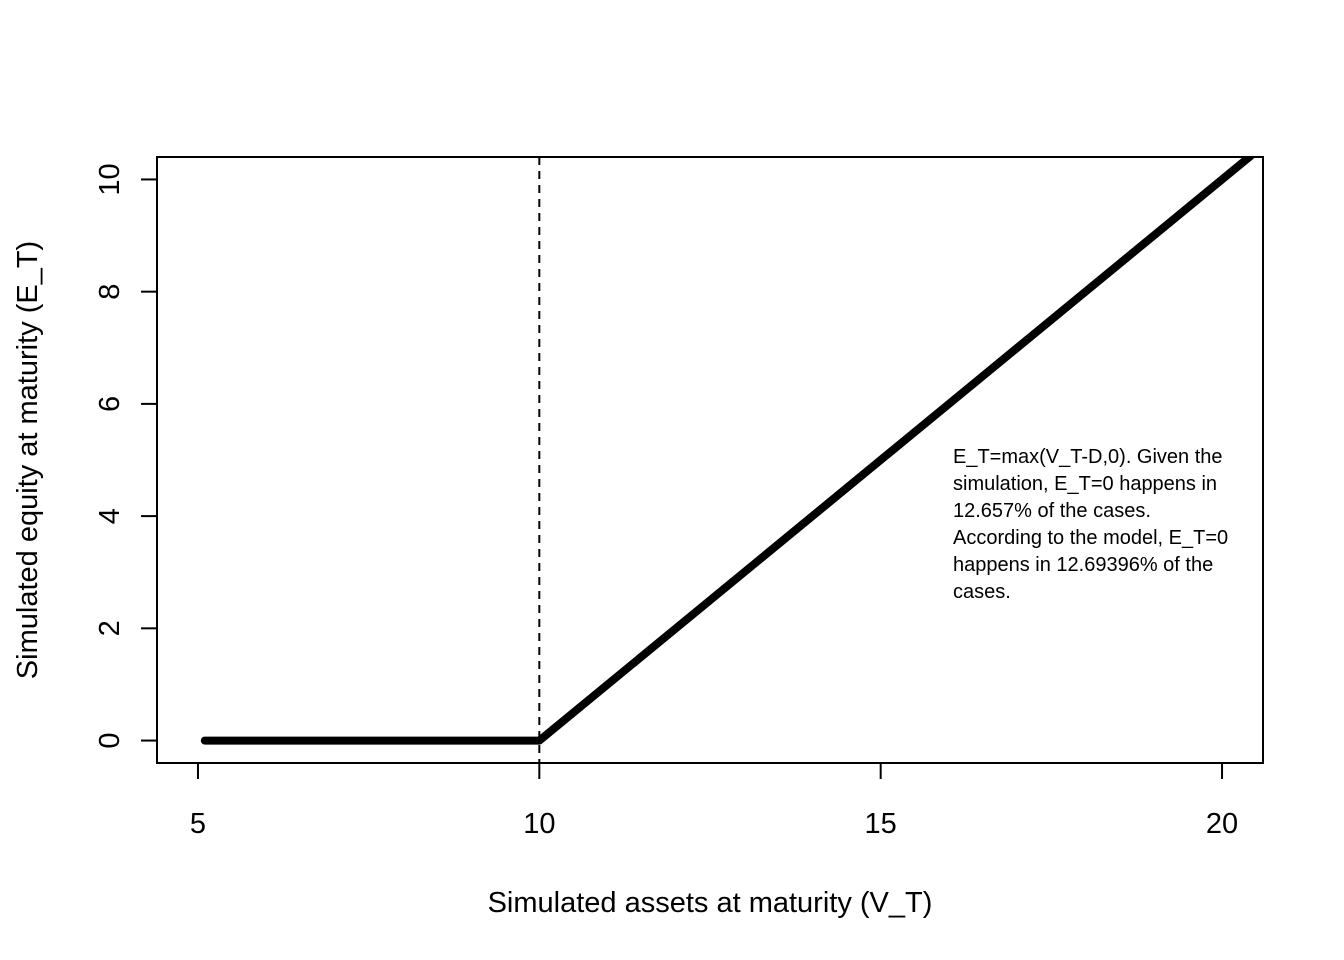 This screenshot has width=1344, height=960. I want to click on x-tick-label: 20, so click(1222, 824).